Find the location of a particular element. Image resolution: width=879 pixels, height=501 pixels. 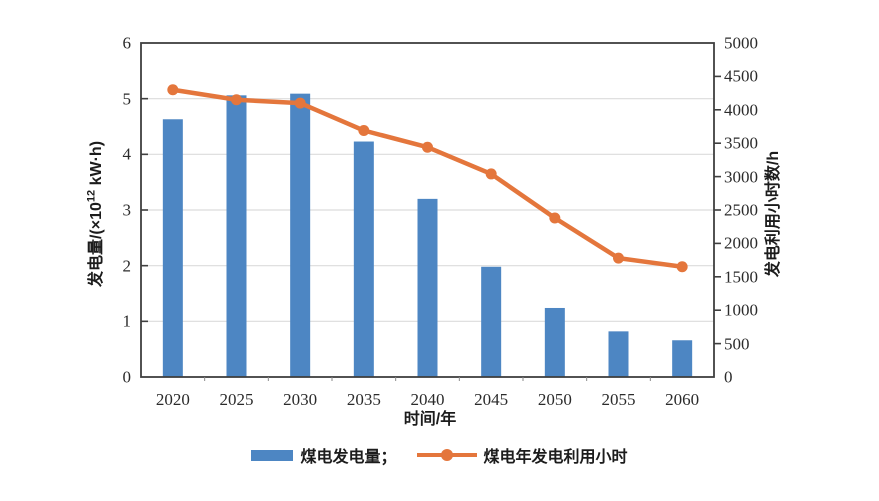

y-right-tick-label: 5000 is located at coordinates (741, 43).